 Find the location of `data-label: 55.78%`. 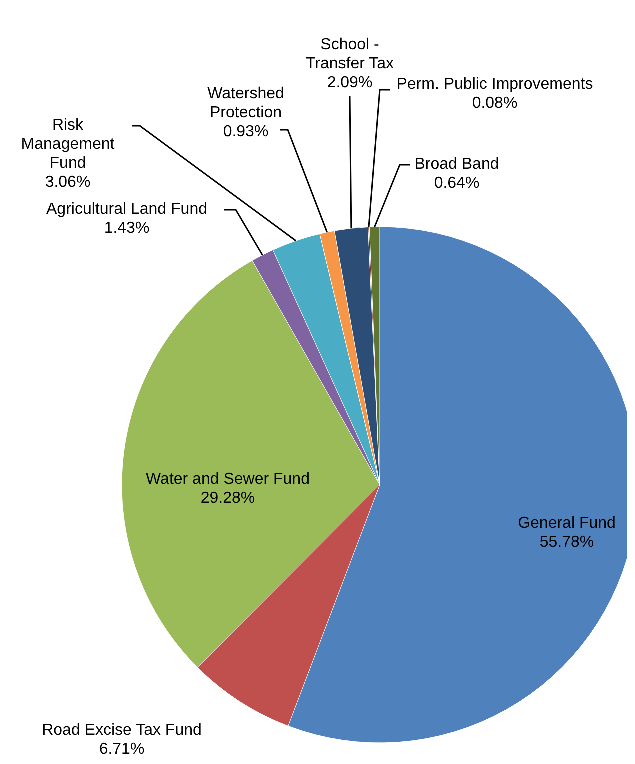

data-label: 55.78% is located at coordinates (567, 543).